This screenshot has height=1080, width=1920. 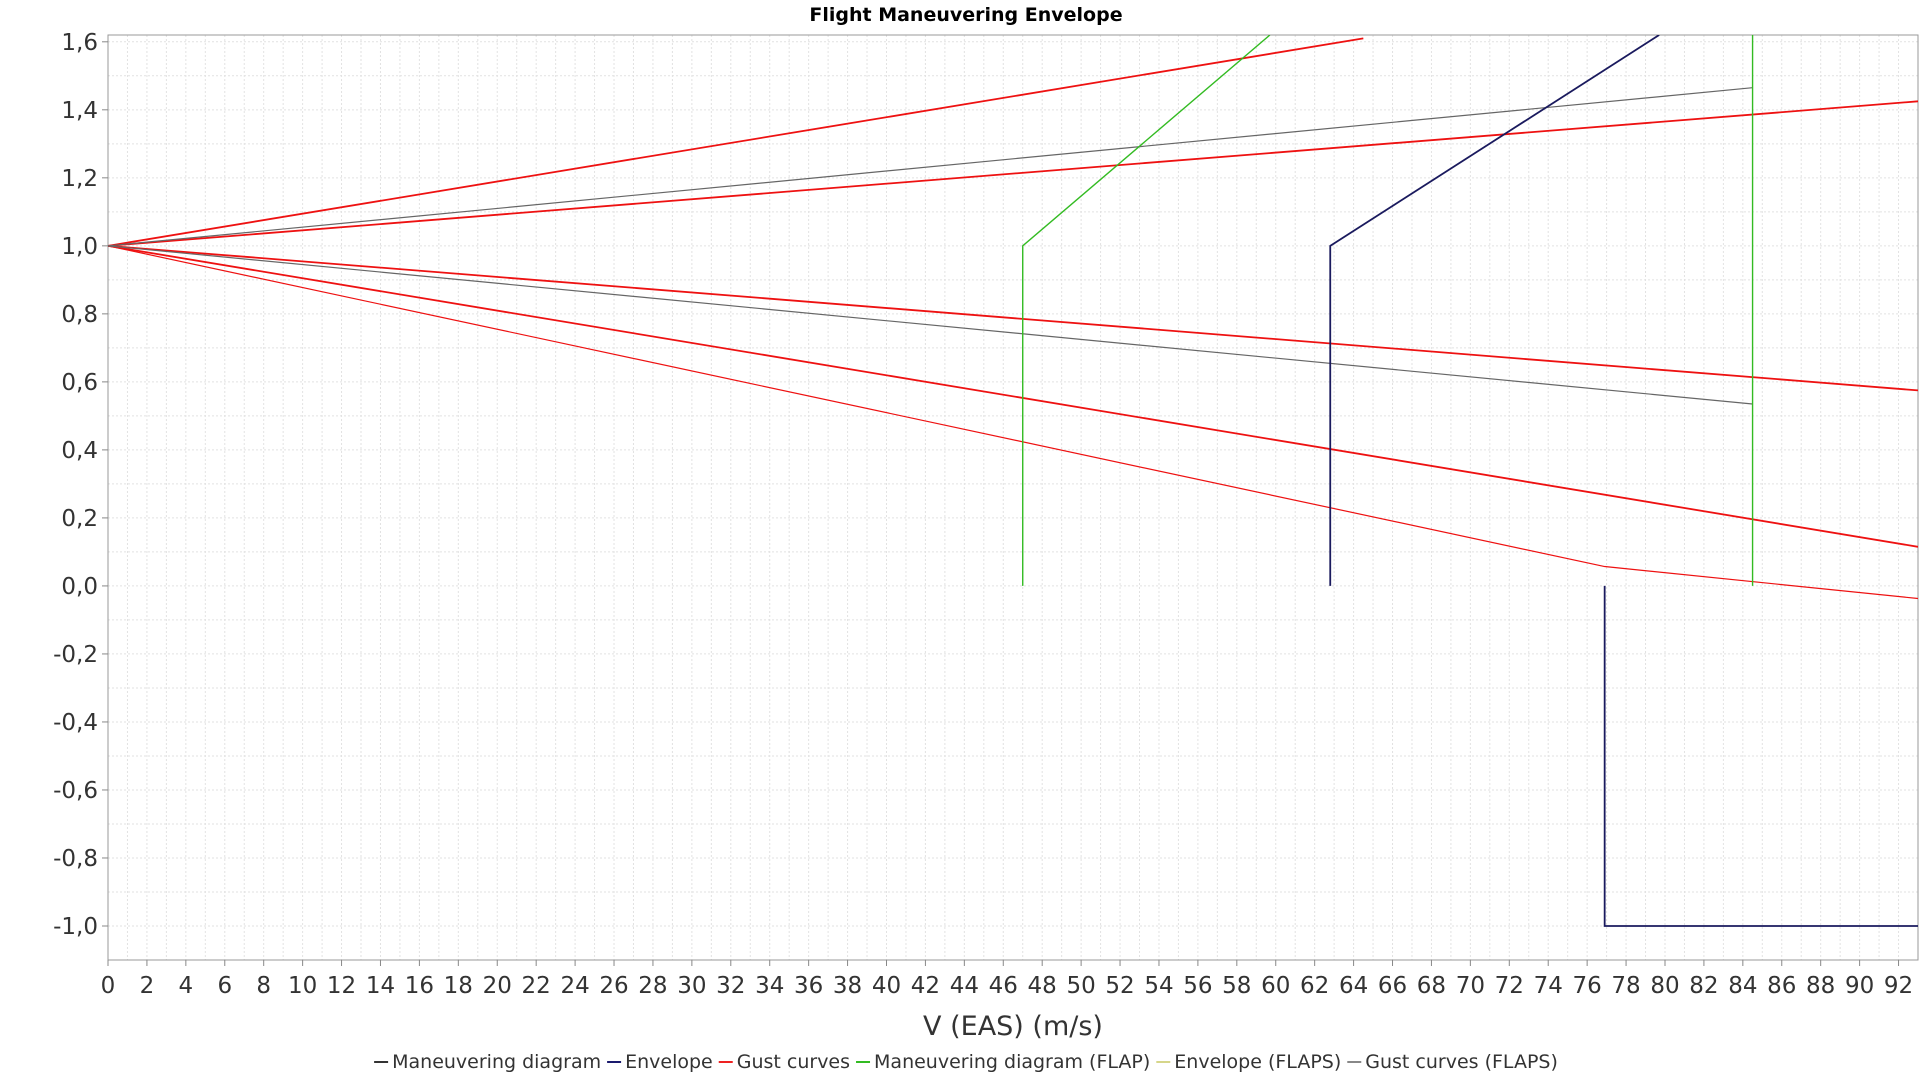 What do you see at coordinates (1461, 1062) in the screenshot?
I see `legend-item-label: Gust curves (FLAPS)` at bounding box center [1461, 1062].